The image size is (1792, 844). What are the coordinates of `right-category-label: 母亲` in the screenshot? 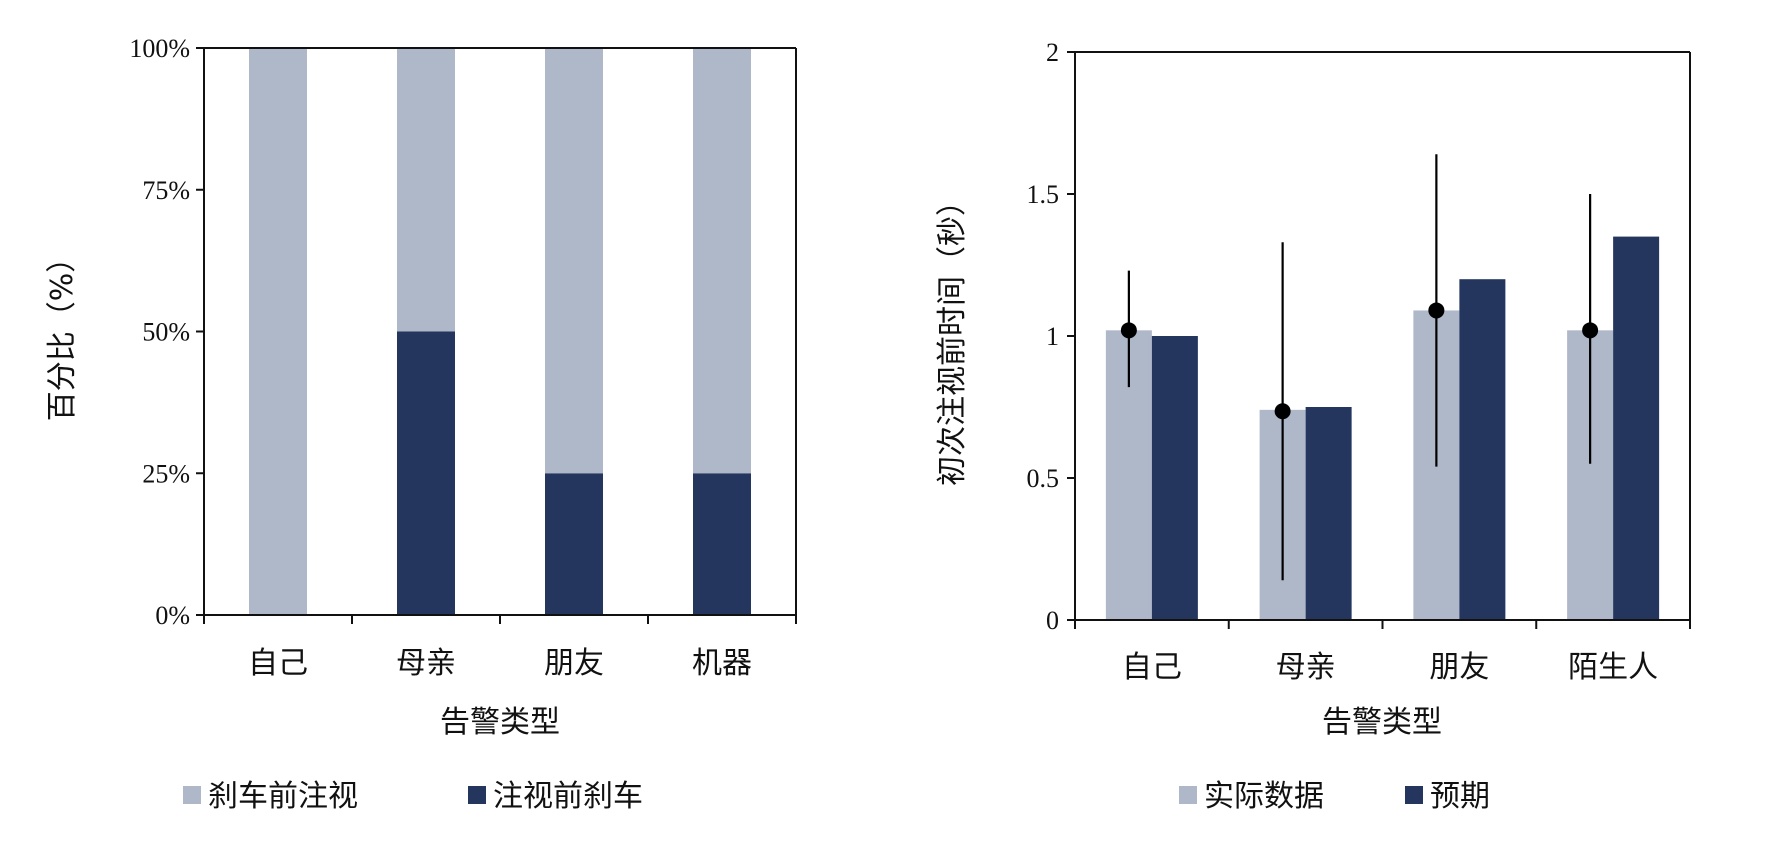 It's located at (1306, 667).